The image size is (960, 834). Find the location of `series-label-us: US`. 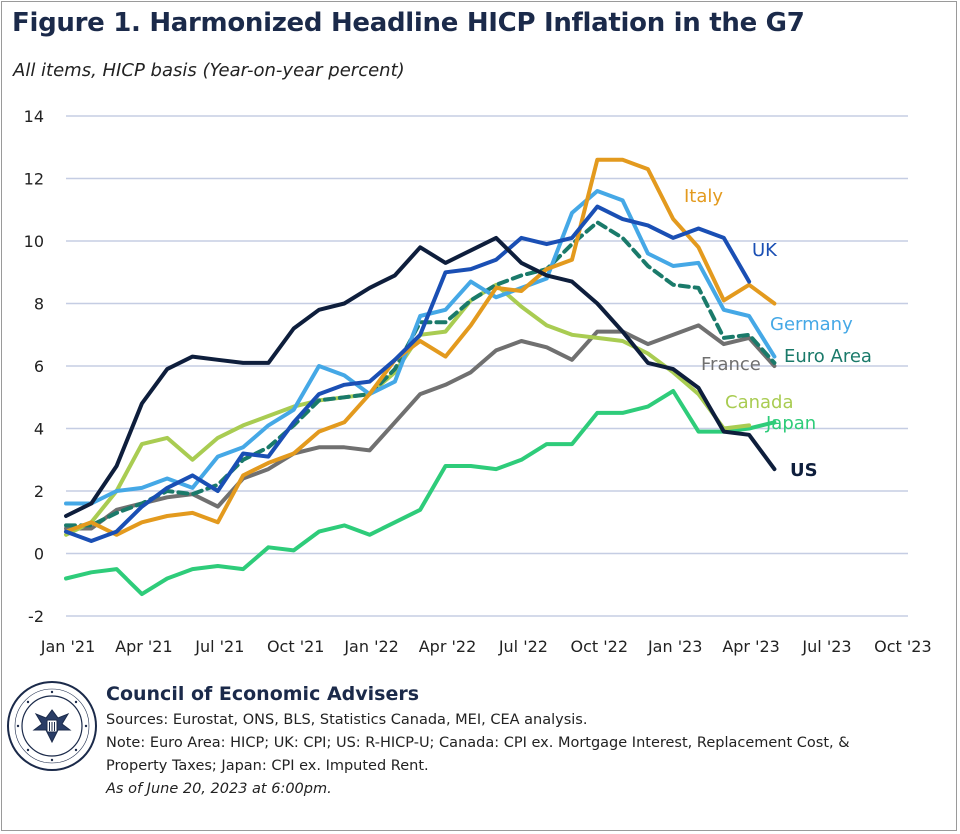

series-label-us: US is located at coordinates (804, 470).